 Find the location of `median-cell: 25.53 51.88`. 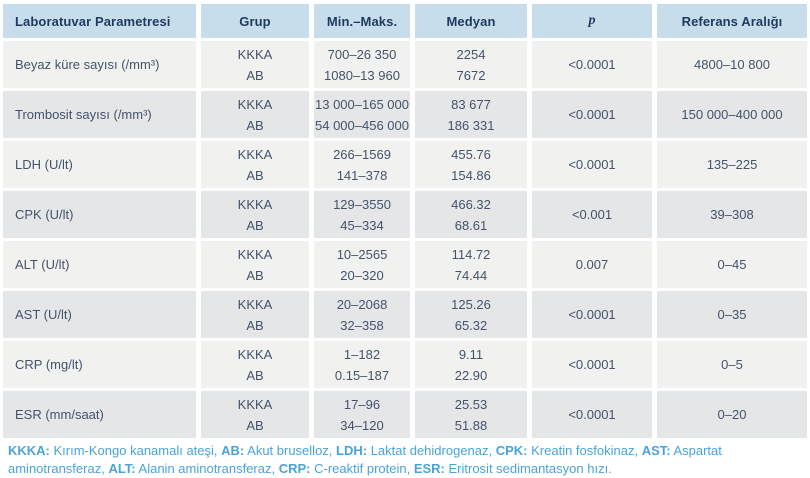

median-cell: 25.53 51.88 is located at coordinates (471, 414).